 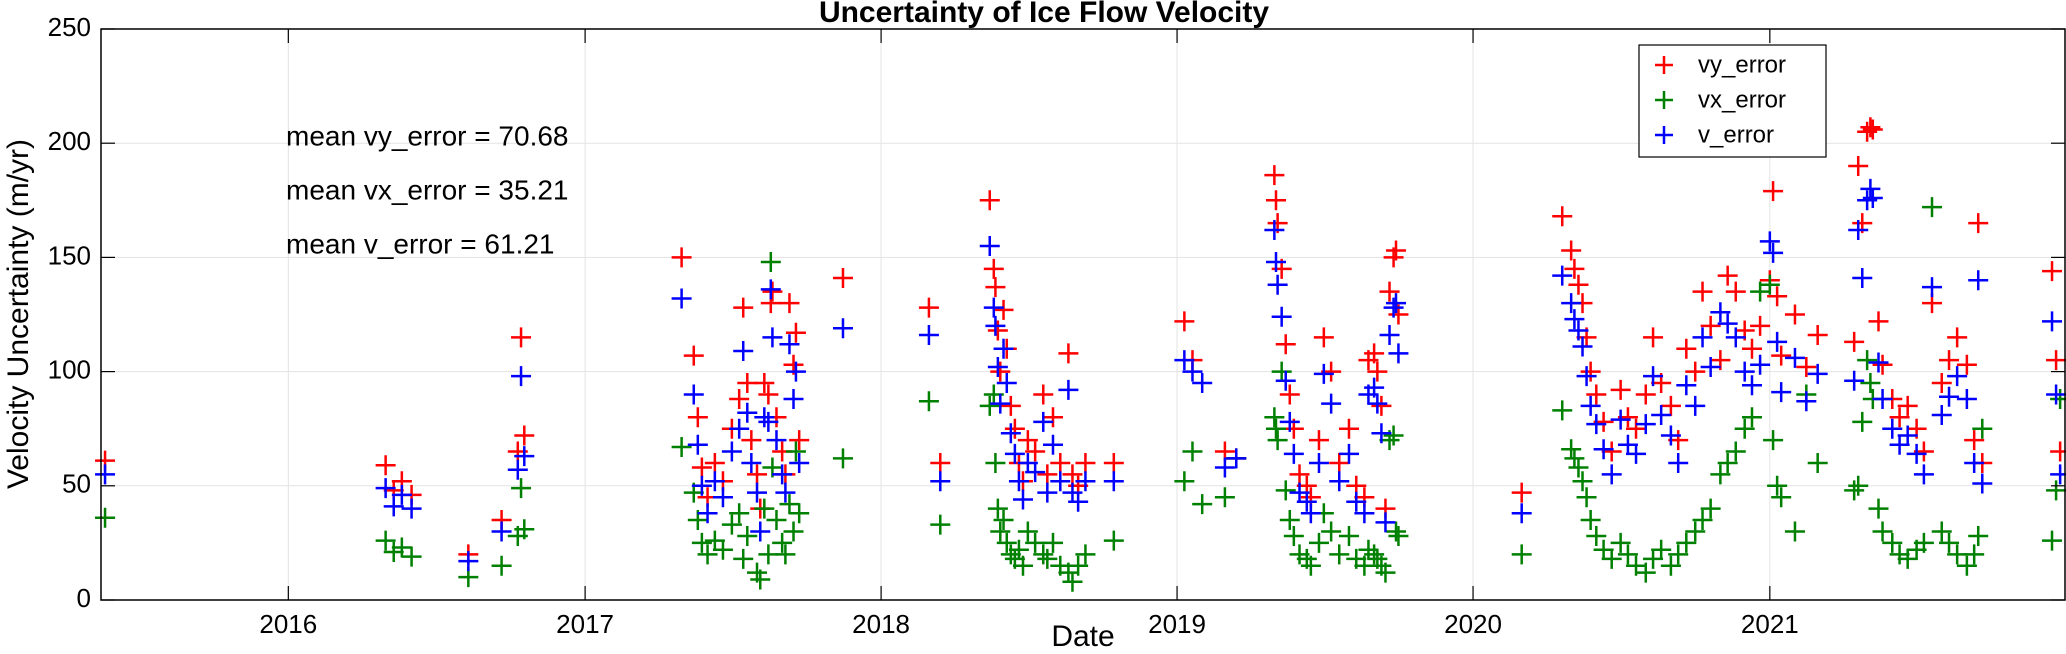 I want to click on y-tick-label: 150, so click(x=69, y=255).